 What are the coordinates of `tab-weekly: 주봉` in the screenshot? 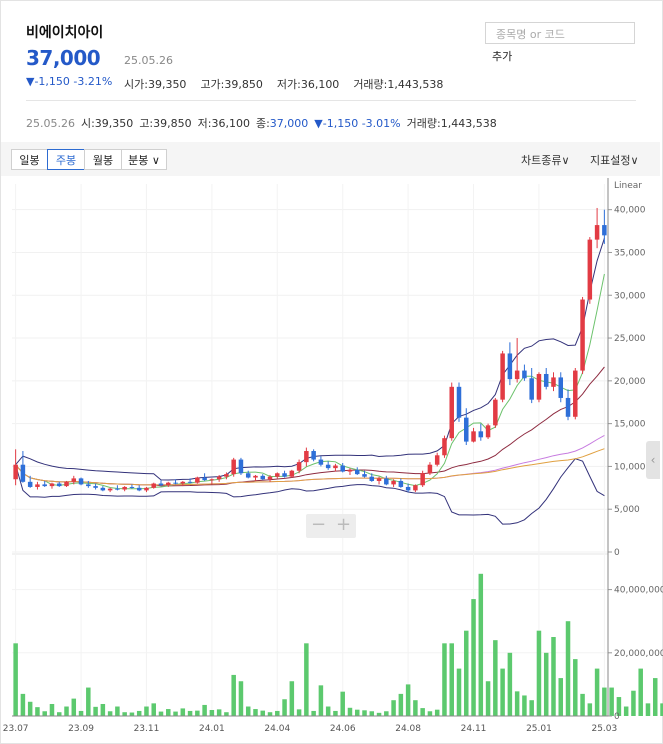 It's located at (66, 159).